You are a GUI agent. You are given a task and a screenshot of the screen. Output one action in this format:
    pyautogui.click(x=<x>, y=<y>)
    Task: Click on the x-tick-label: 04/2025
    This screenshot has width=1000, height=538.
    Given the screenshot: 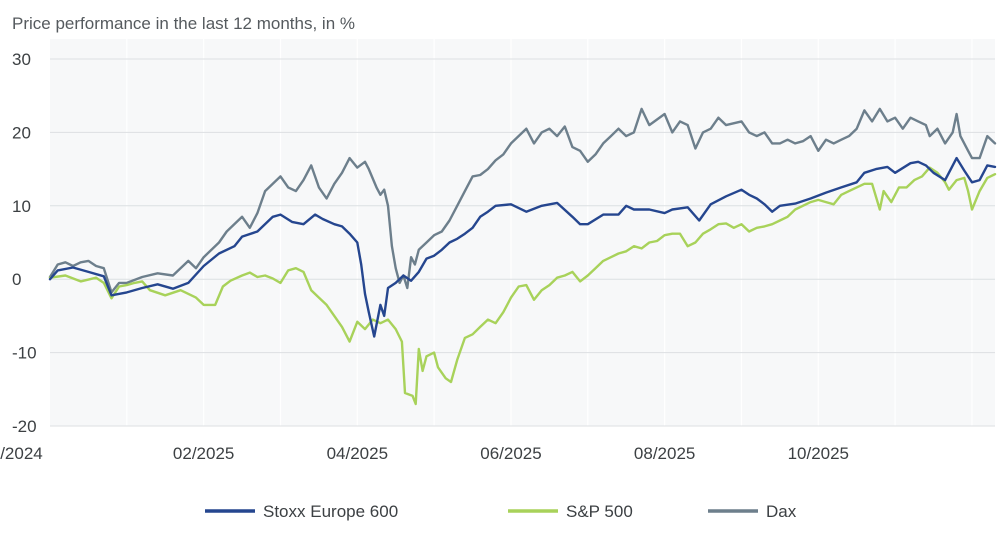 What is the action you would take?
    pyautogui.click(x=357, y=453)
    